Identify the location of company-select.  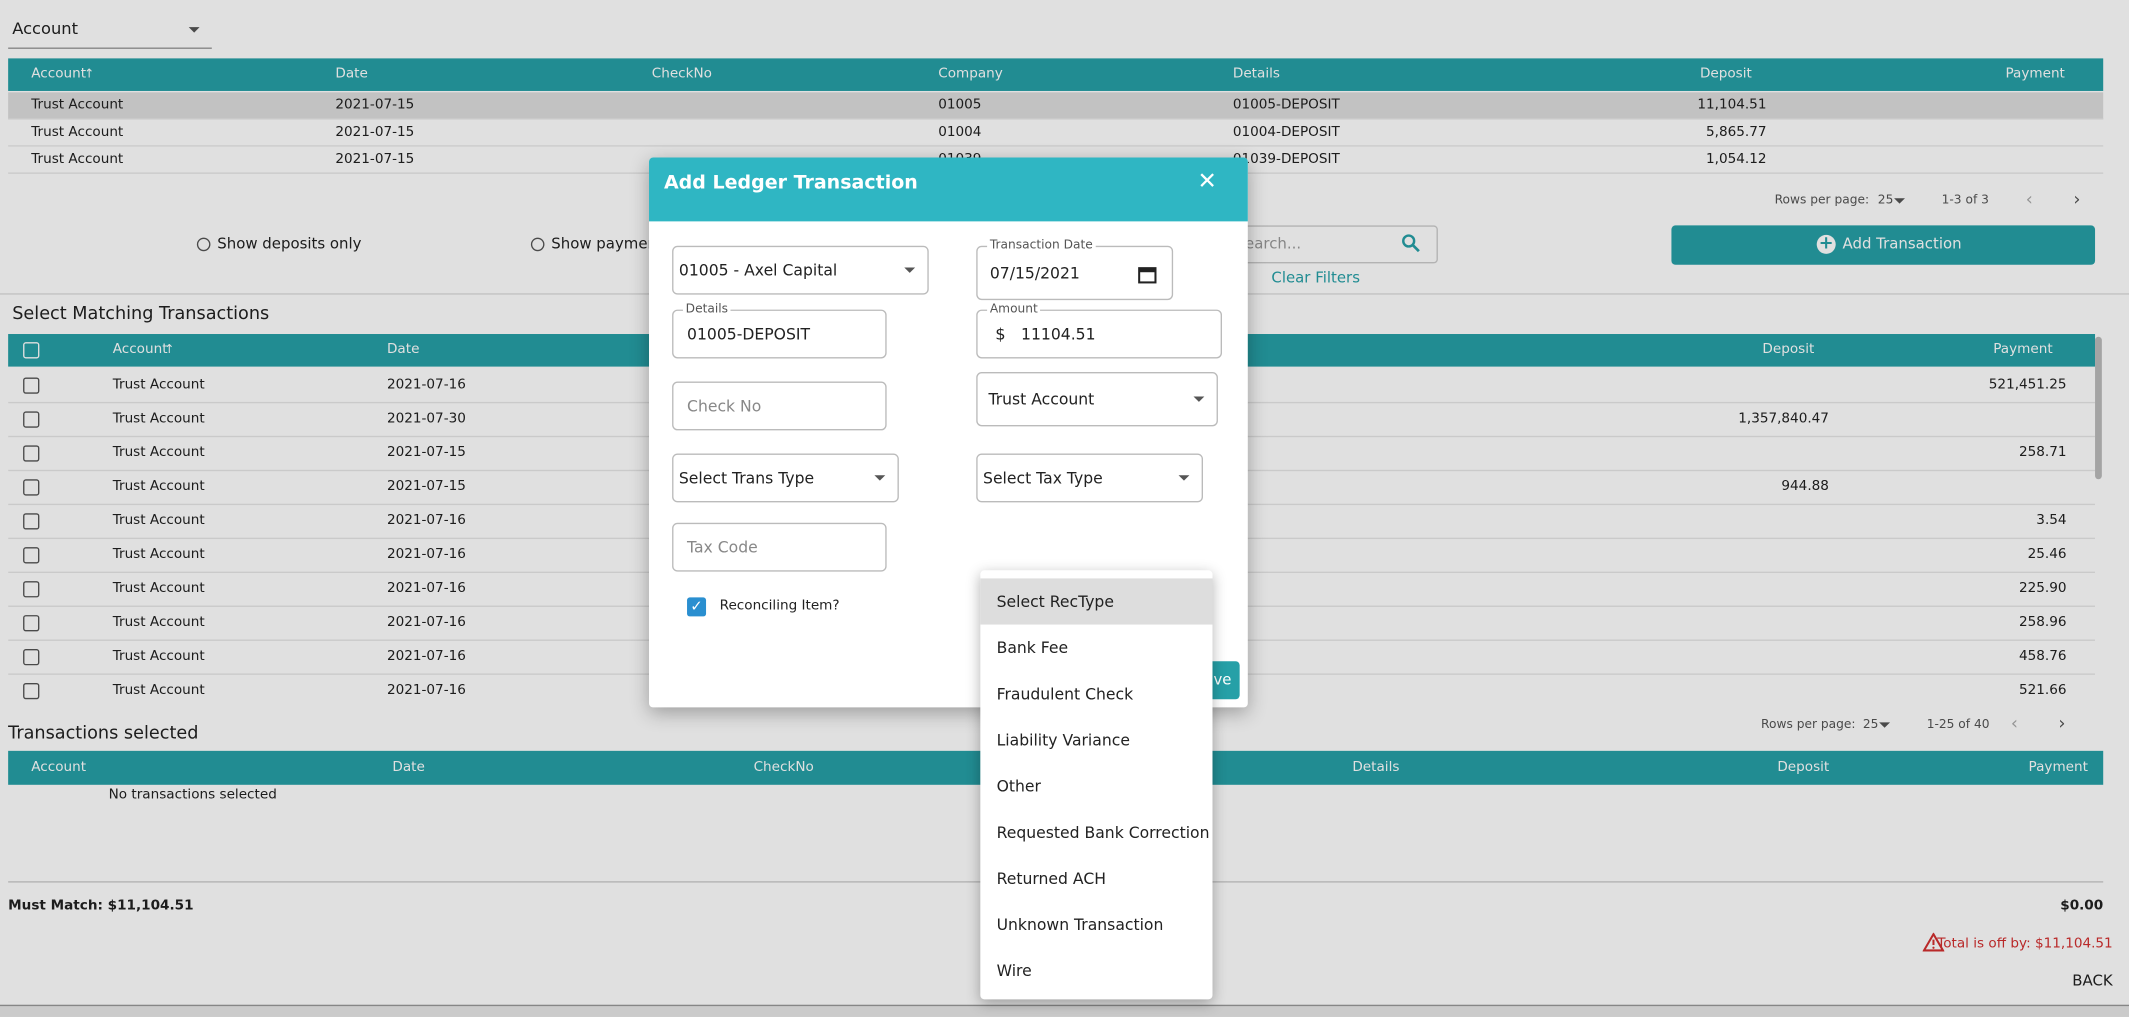
(800, 270).